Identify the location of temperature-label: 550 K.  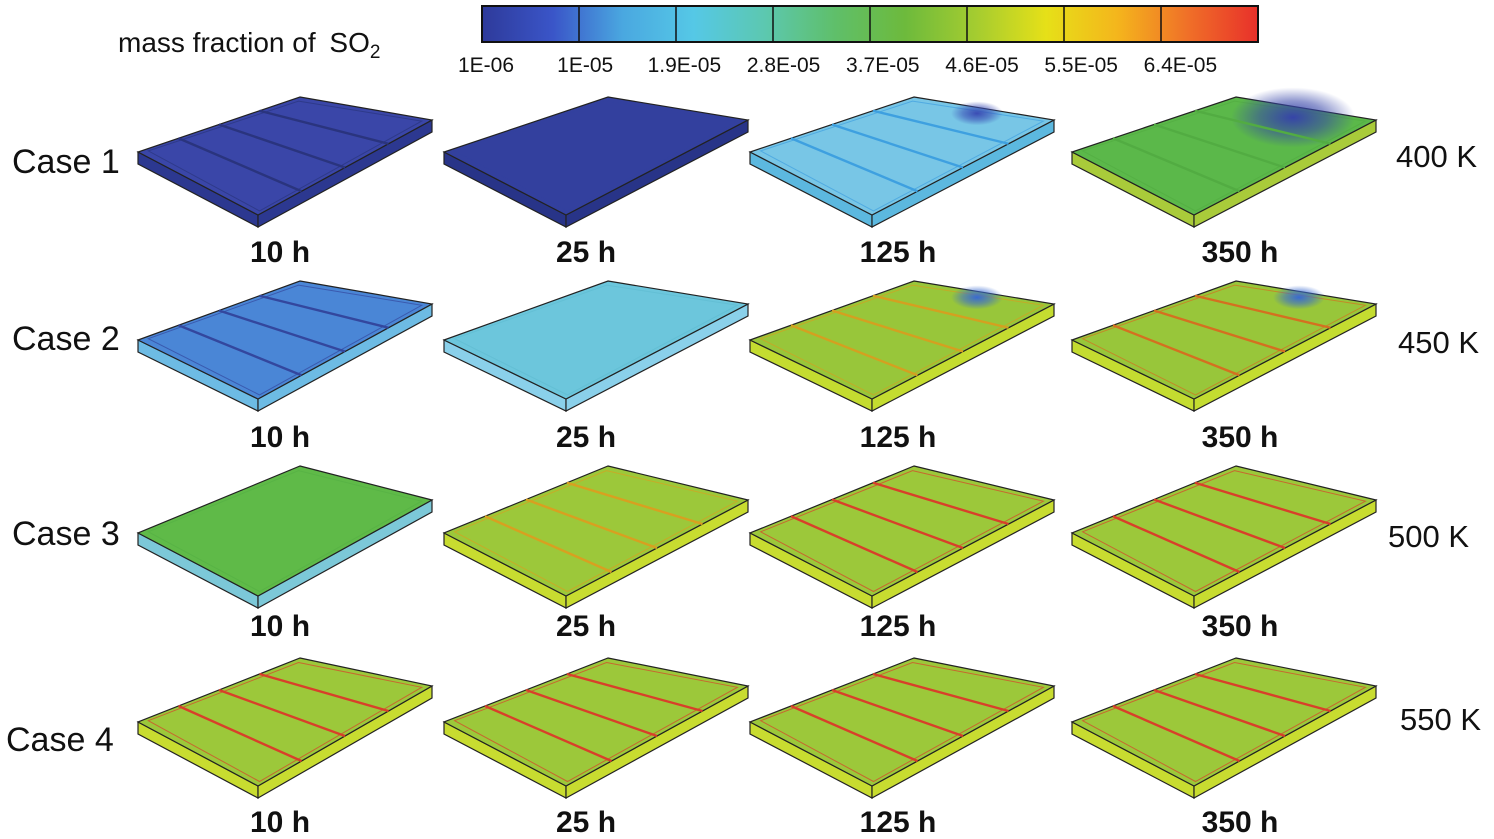
(1440, 719).